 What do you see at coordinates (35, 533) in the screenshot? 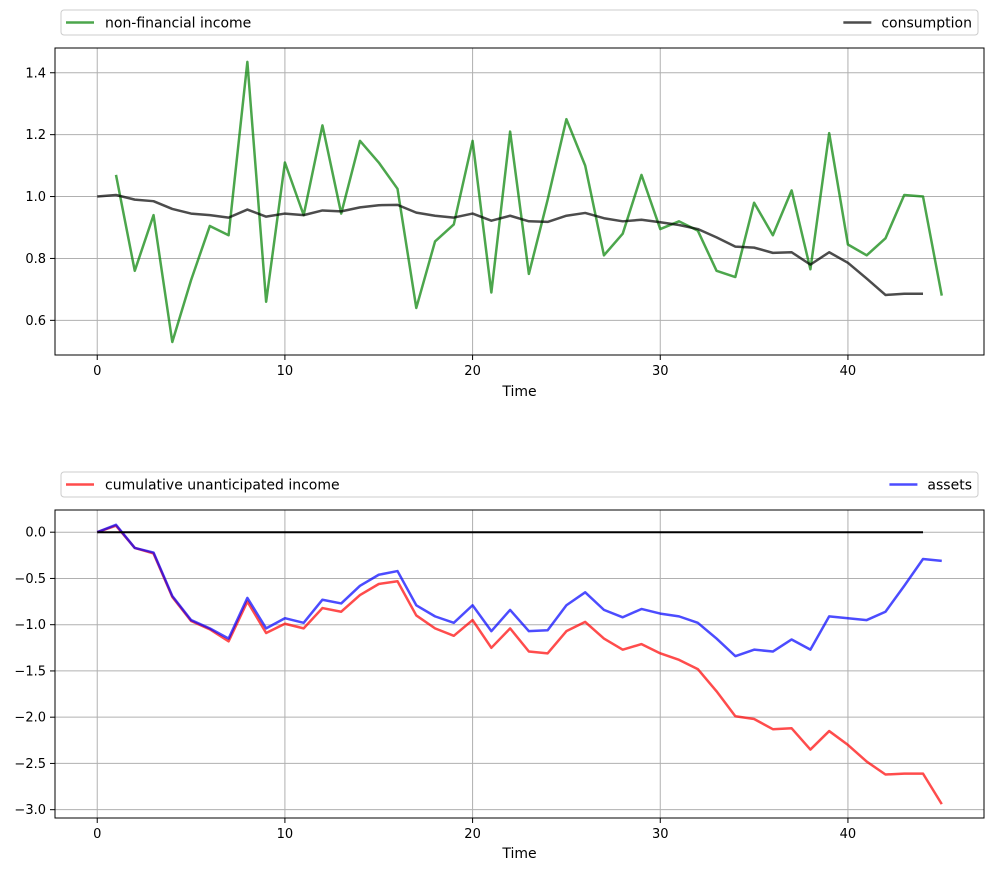
I see `y-tick-label: 0.0` at bounding box center [35, 533].